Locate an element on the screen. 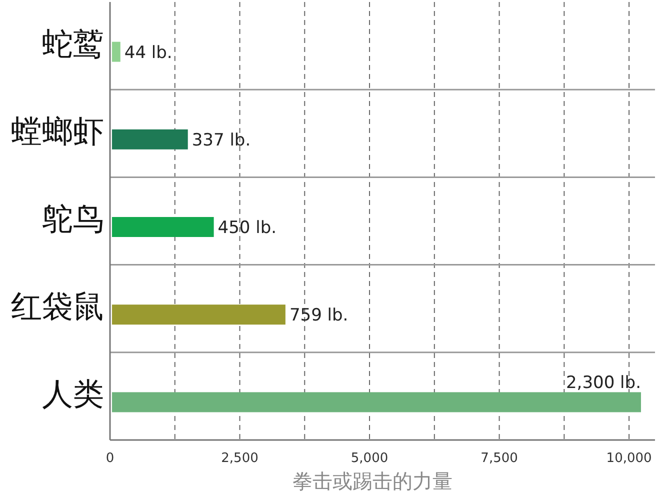  x-tick-label: 10,000 is located at coordinates (629, 458).